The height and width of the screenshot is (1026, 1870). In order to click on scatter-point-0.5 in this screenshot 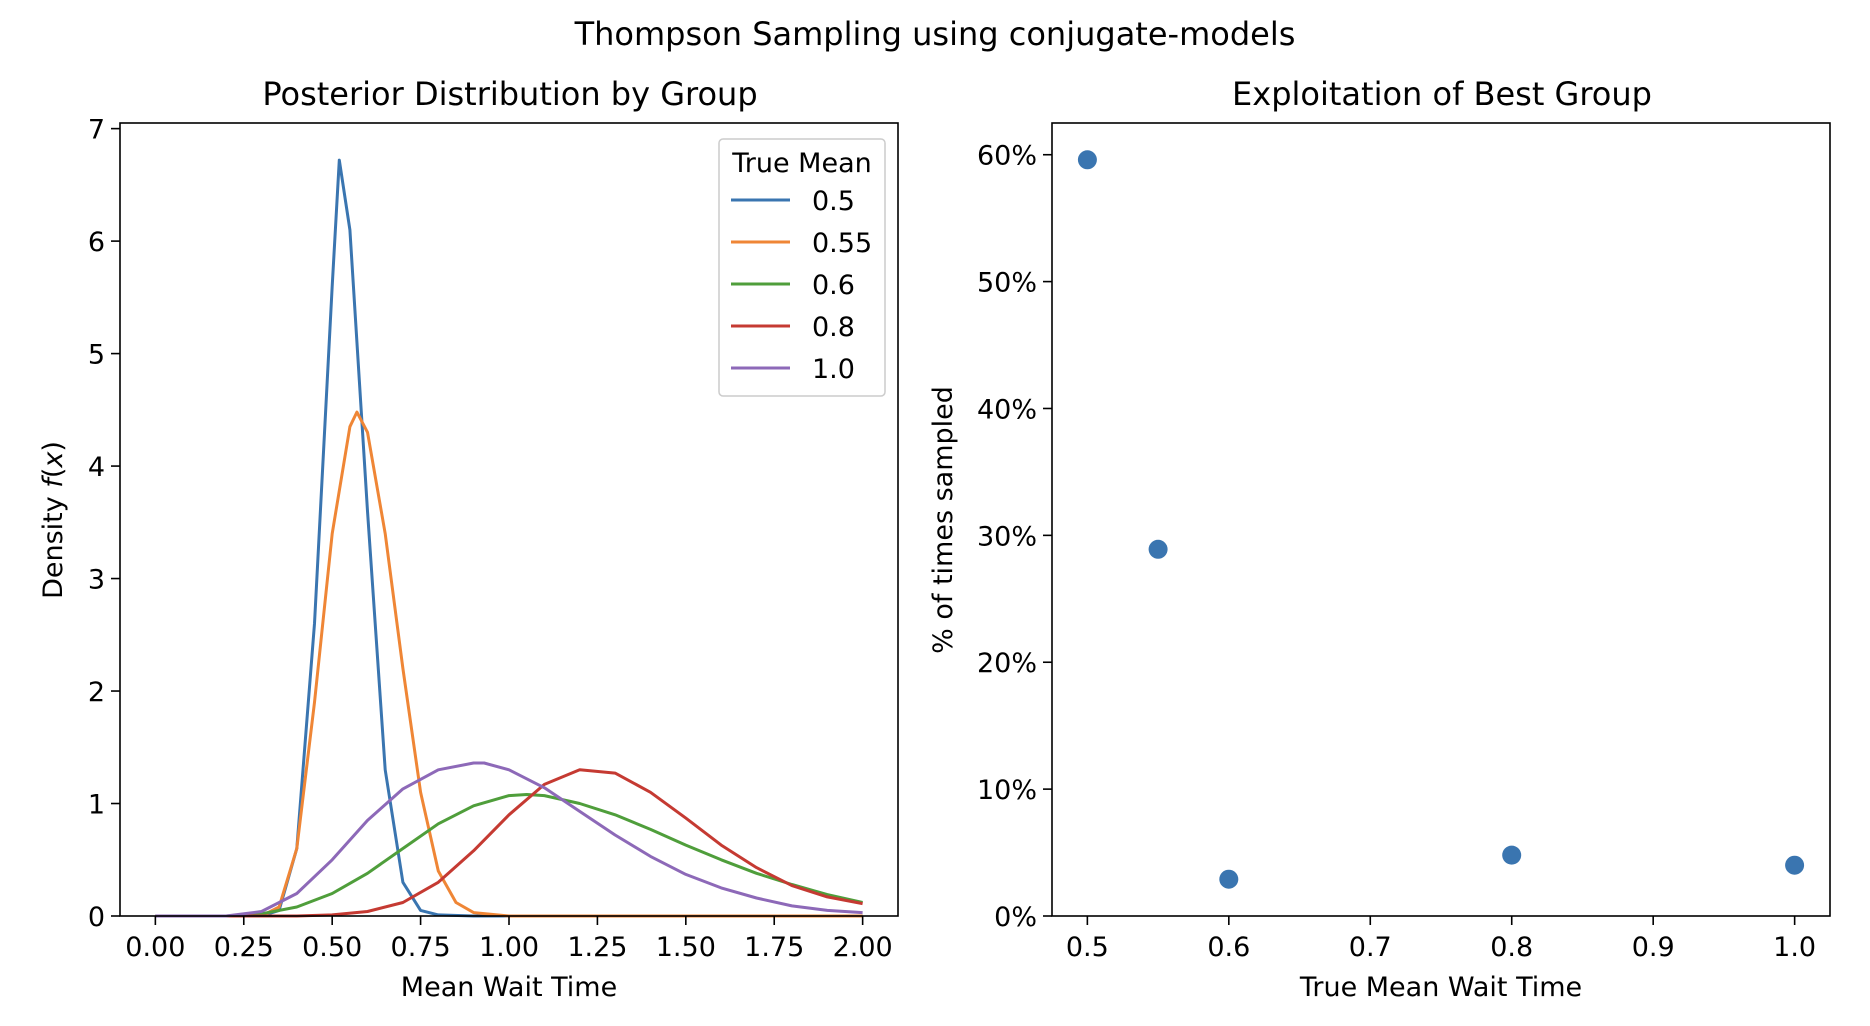, I will do `click(1087, 160)`.